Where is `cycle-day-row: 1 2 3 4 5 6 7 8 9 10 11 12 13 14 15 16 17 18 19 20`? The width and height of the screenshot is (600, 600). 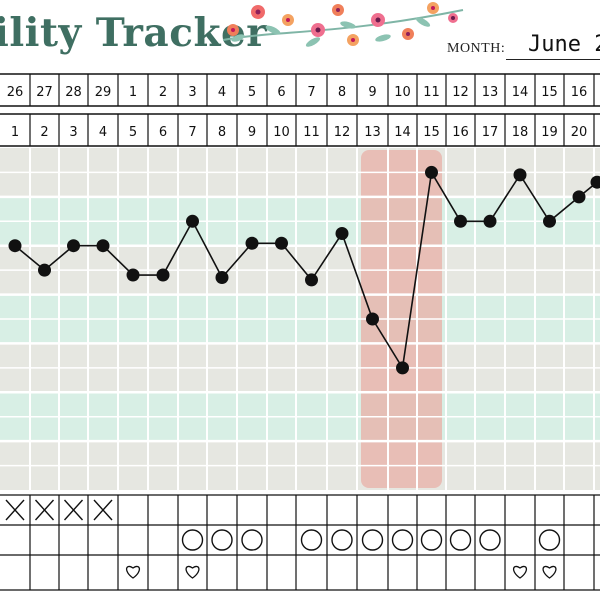
cycle-day-row: 1 2 3 4 5 6 7 8 9 10 11 12 13 14 15 16 17 18 19 20 is located at coordinates (300, 130).